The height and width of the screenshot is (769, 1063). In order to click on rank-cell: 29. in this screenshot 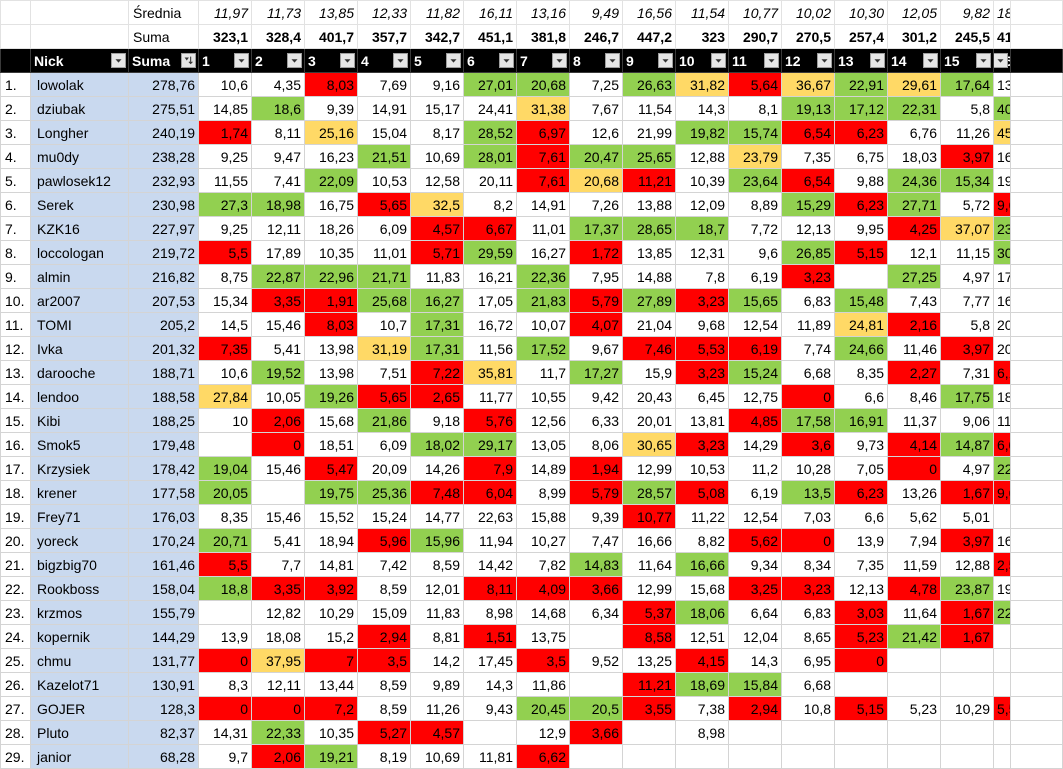, I will do `click(15, 756)`.